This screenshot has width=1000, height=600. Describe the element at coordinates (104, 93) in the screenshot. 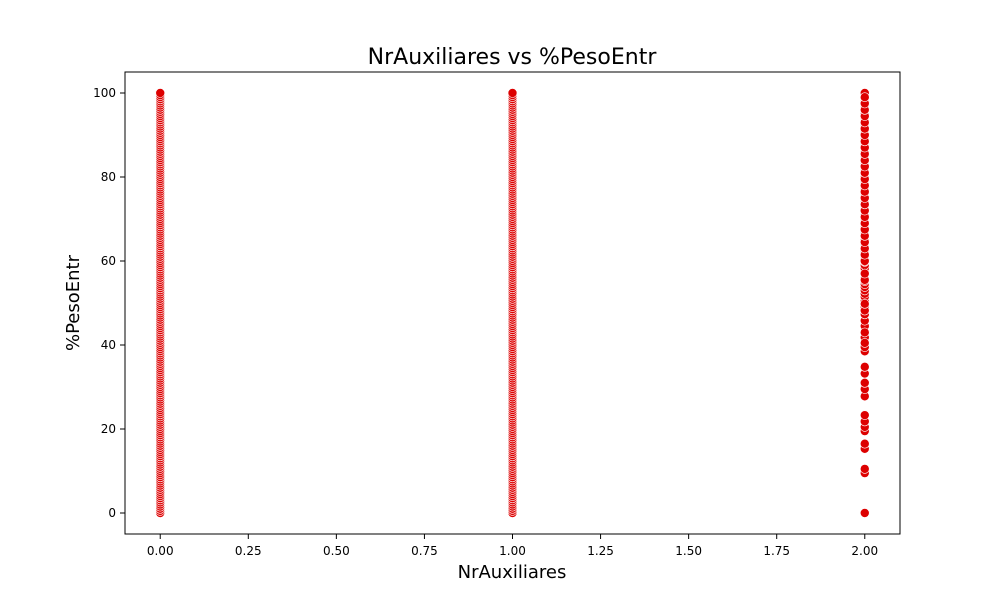

I see `y-tick-label: 100` at that location.